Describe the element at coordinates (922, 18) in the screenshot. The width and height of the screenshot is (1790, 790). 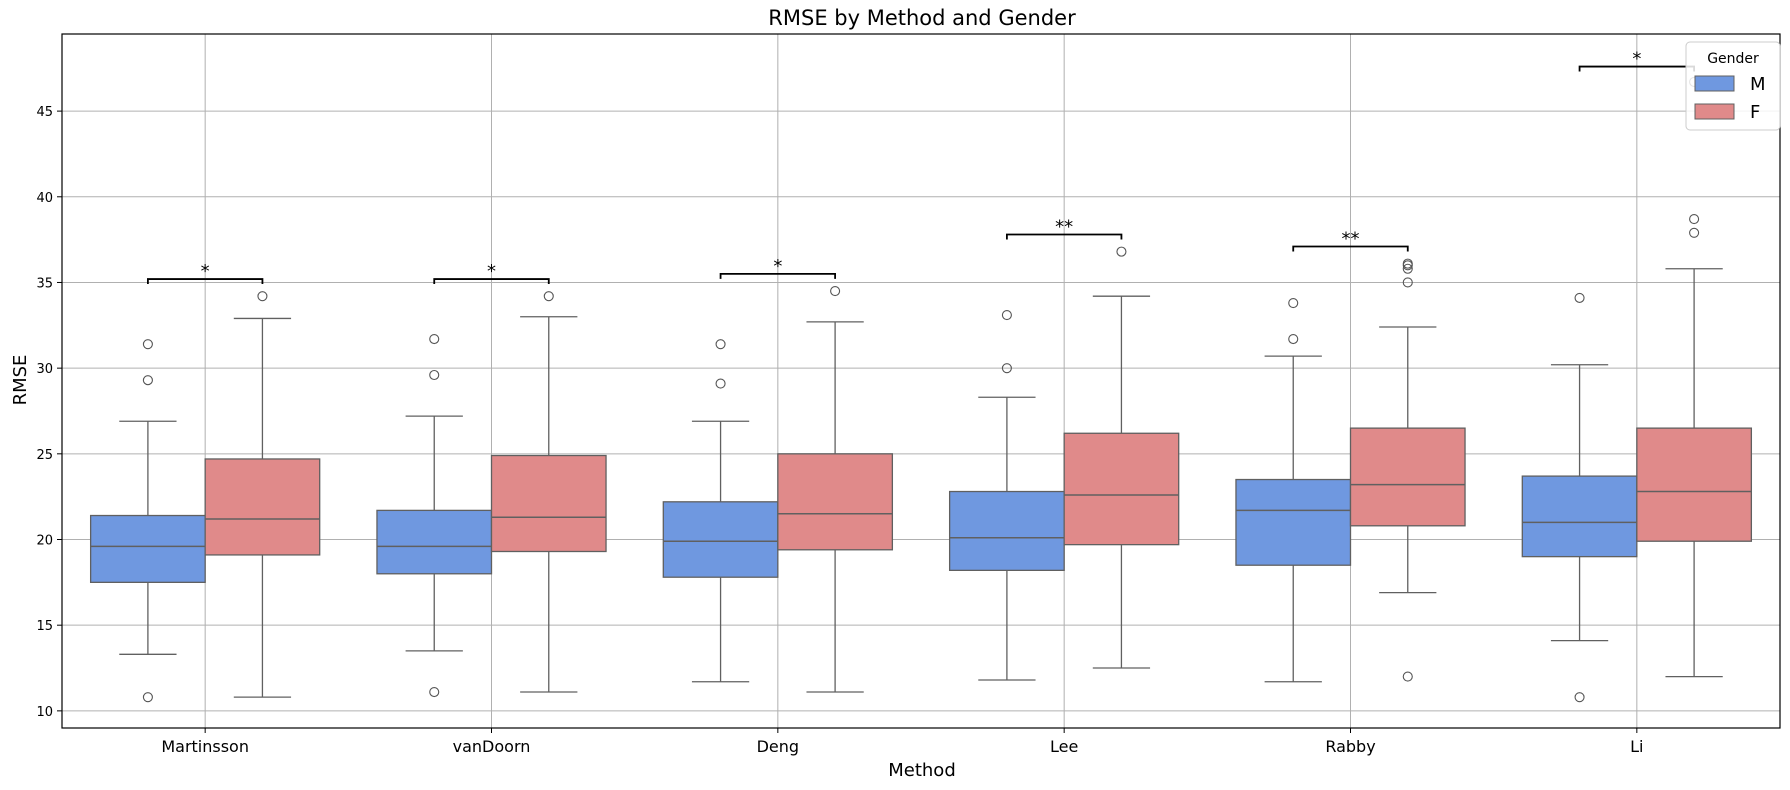
I see `chart-title: RMSE by Method and Gender` at that location.